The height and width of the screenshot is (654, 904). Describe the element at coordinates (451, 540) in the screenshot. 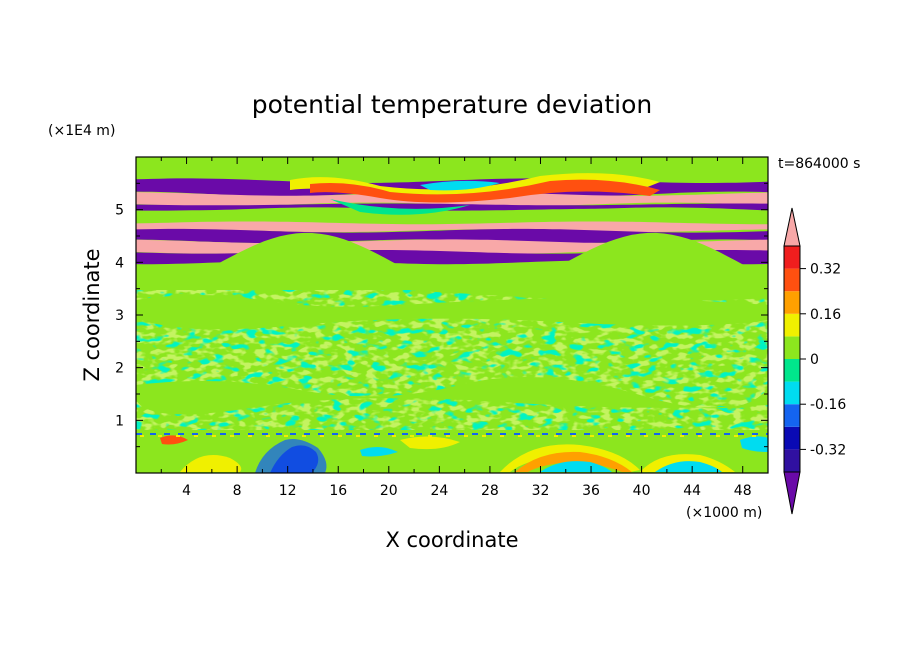

I see `x-axis-label: X coordinate` at that location.